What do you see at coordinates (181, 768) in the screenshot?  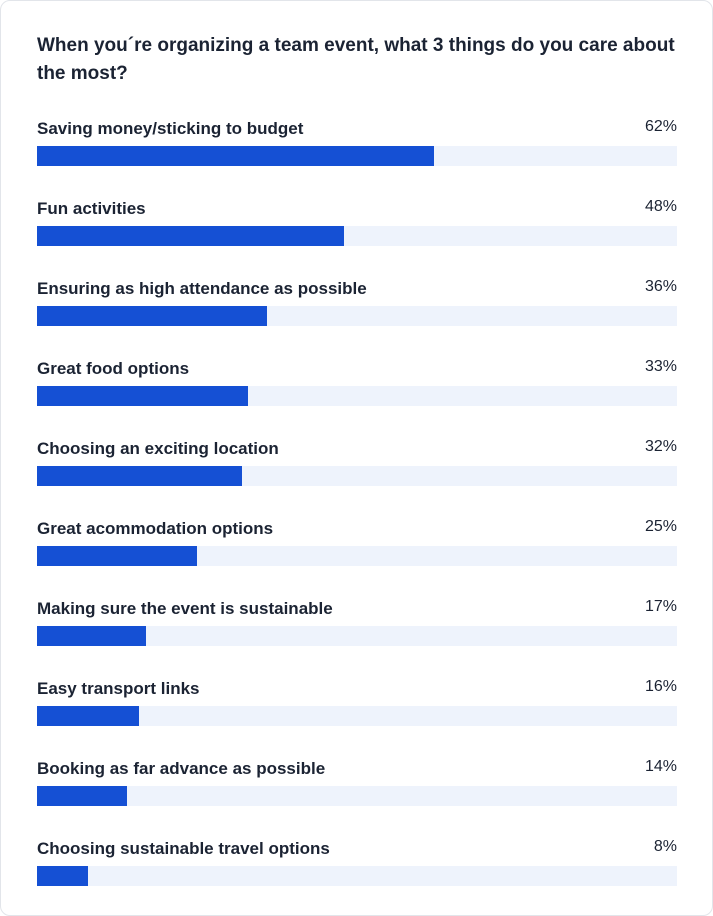 I see `category-label: Booking as far advance as possible` at bounding box center [181, 768].